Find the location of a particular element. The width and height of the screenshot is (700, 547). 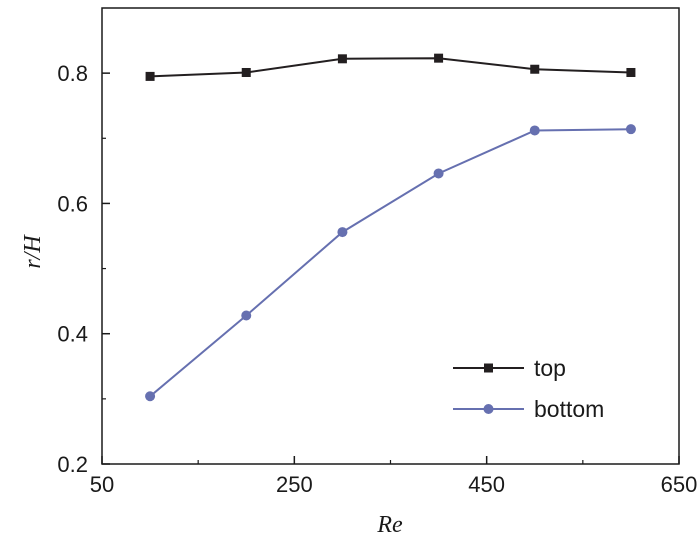

legend-label-bottom: bottom is located at coordinates (569, 409).